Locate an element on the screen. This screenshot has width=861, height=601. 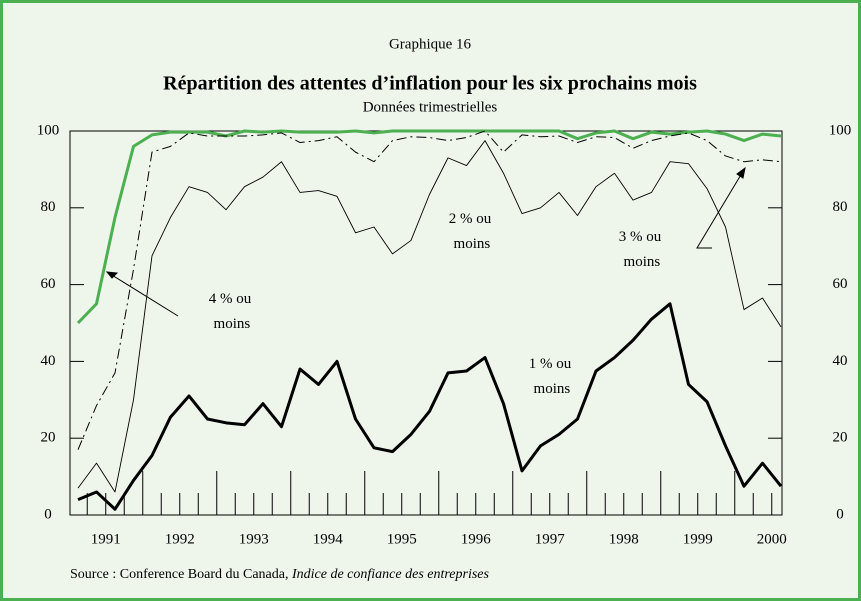
x-tick-label: 1997 is located at coordinates (550, 539).